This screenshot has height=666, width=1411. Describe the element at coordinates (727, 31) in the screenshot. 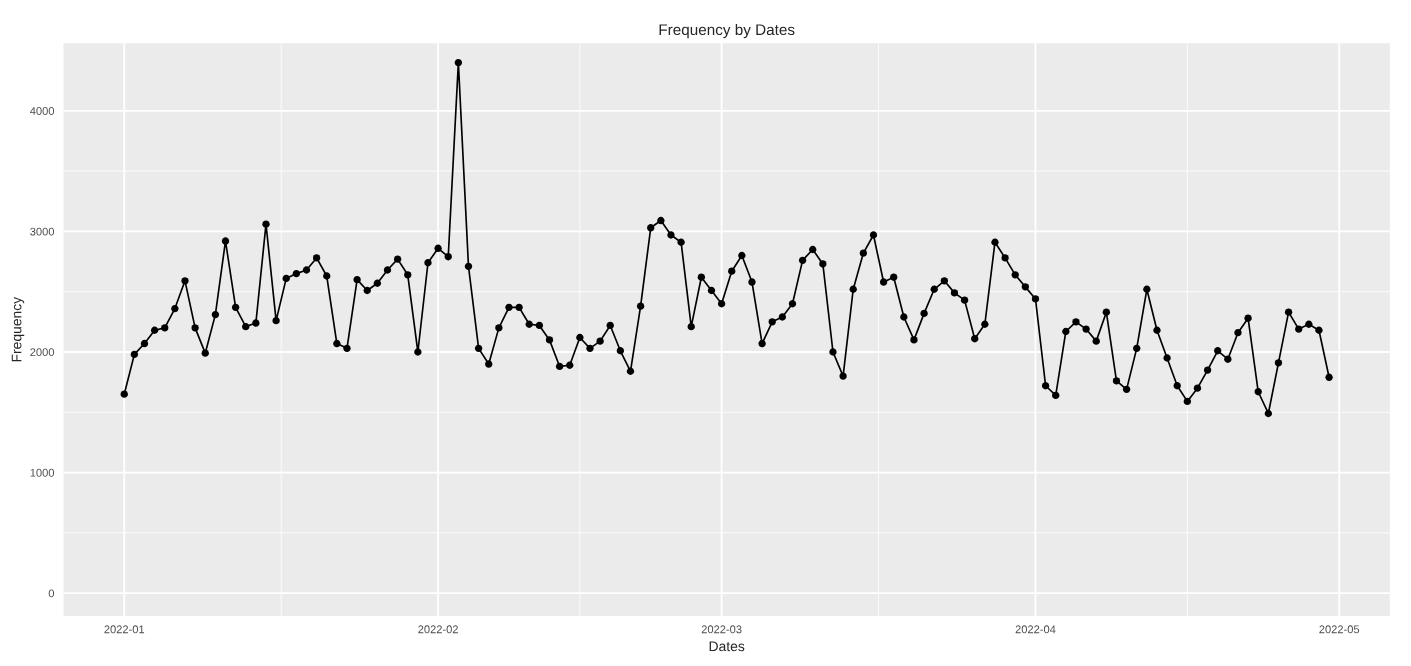

I see `chart-title: Frequency by Dates` at that location.